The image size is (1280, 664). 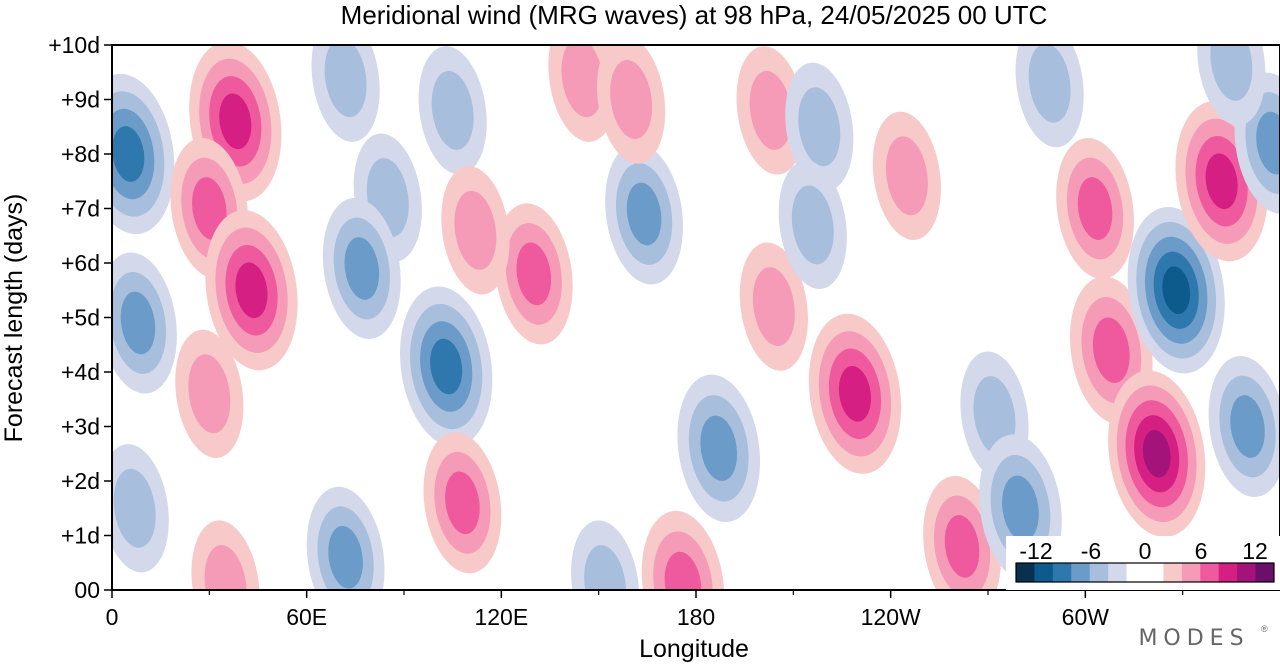 What do you see at coordinates (87, 590) in the screenshot?
I see `y-tick-label: 00` at bounding box center [87, 590].